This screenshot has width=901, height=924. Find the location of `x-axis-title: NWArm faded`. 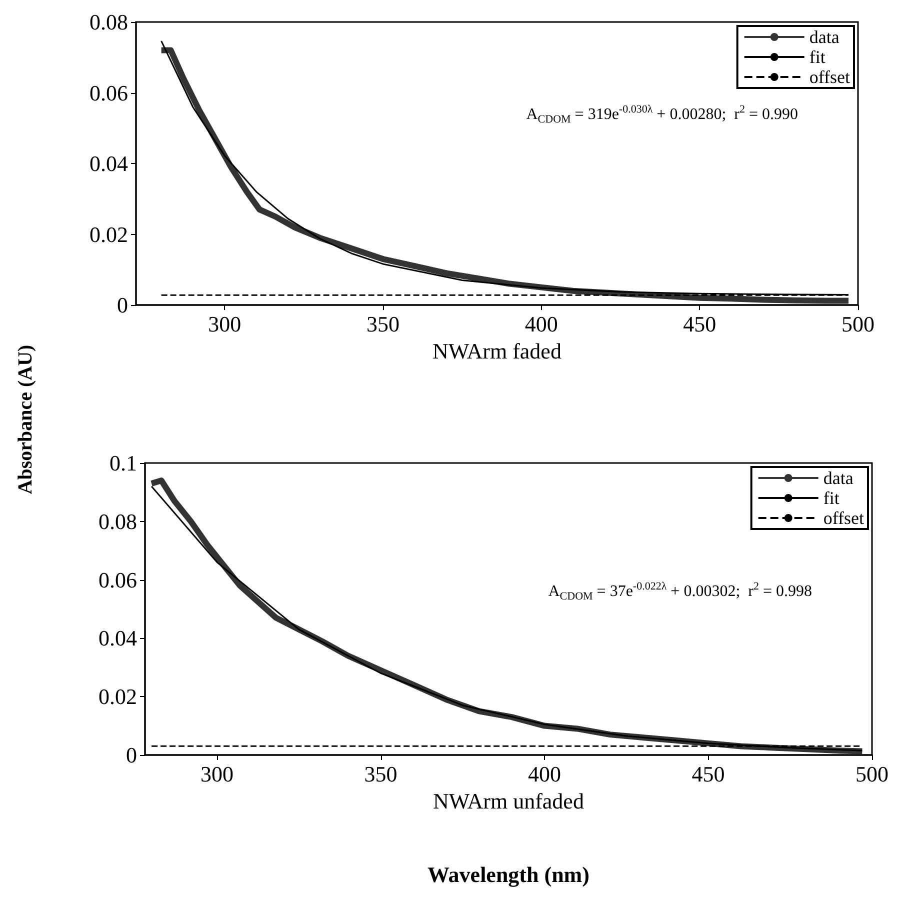

x-axis-title: NWArm faded is located at coordinates (497, 351).